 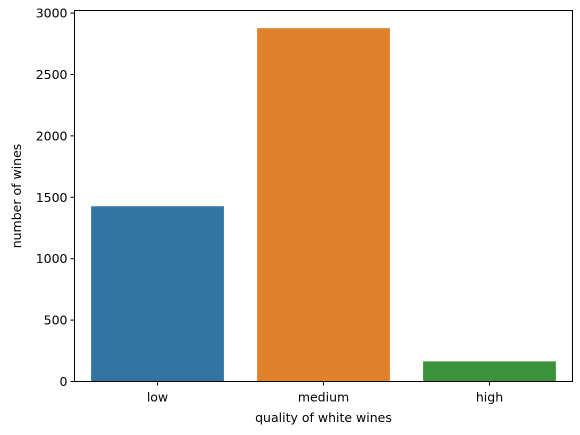 What do you see at coordinates (157, 397) in the screenshot?
I see `x-tick-label: low` at bounding box center [157, 397].